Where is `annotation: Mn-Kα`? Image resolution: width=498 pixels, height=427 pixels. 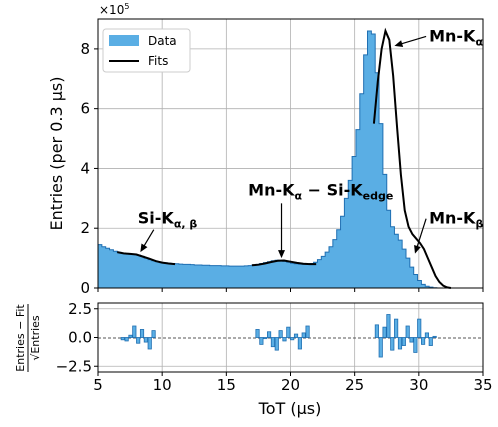 annotation: Mn-Kα is located at coordinates (438, 37).